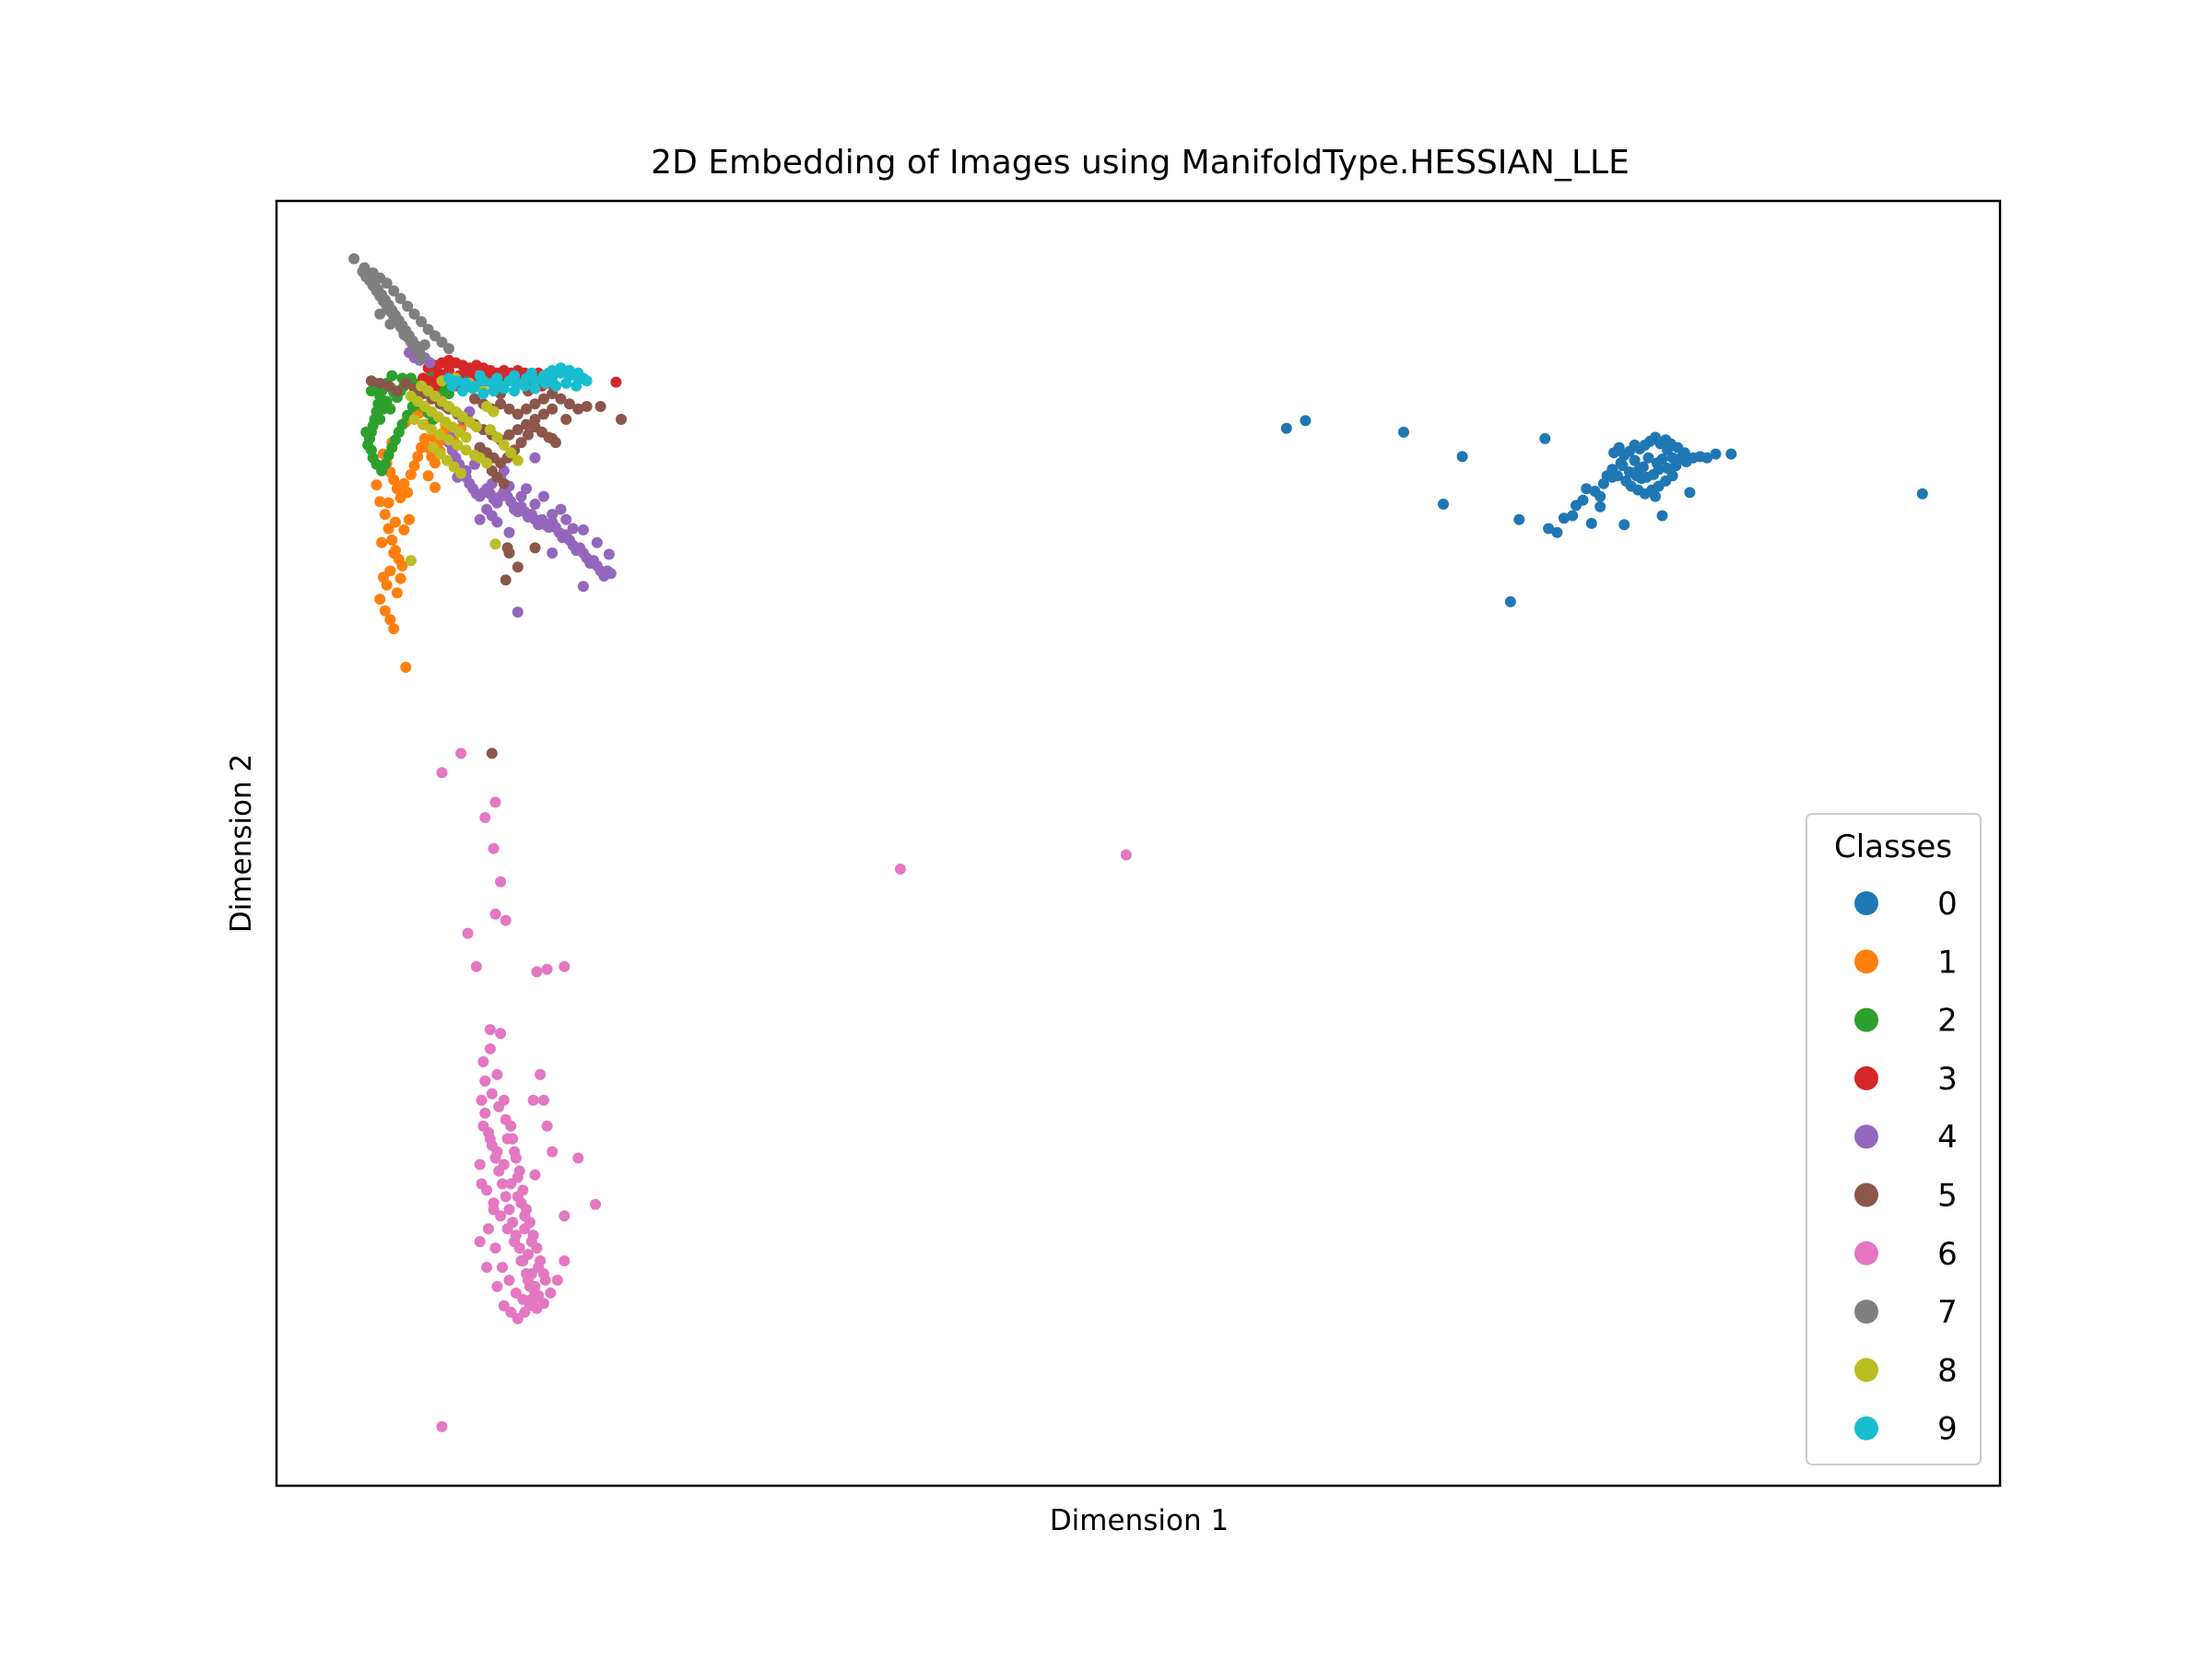  Describe the element at coordinates (1906, 962) in the screenshot. I see `legend-item-1: 1` at that location.